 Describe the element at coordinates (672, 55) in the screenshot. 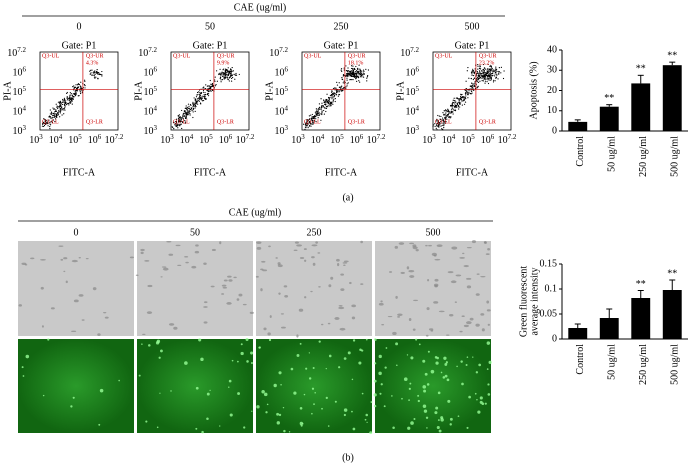

I see `significance: **` at that location.